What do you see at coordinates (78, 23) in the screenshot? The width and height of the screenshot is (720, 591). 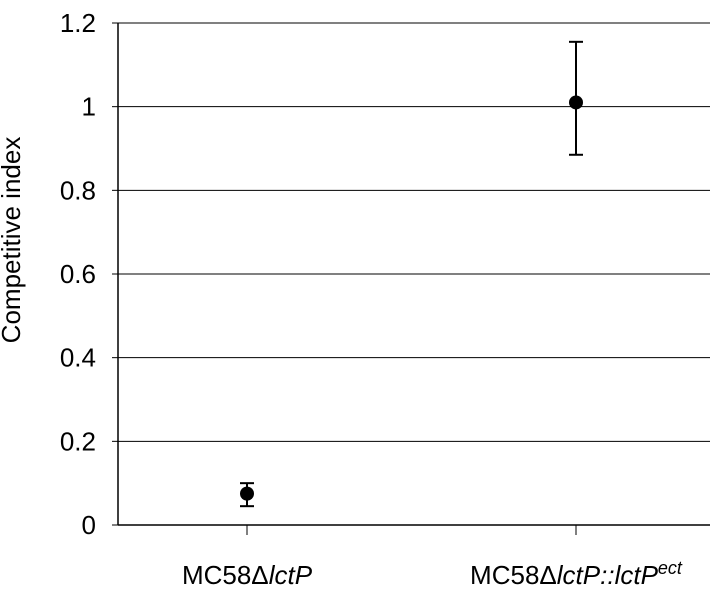 I see `y-tick-label: 1.2` at bounding box center [78, 23].